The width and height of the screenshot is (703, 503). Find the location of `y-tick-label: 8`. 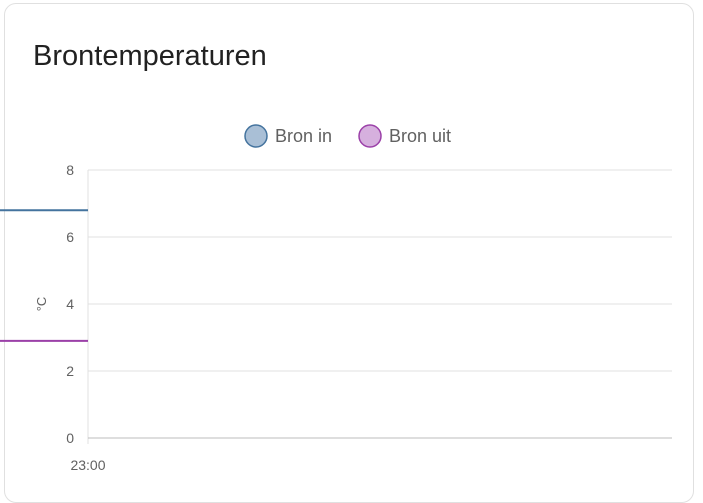

y-tick-label: 8 is located at coordinates (70, 170).